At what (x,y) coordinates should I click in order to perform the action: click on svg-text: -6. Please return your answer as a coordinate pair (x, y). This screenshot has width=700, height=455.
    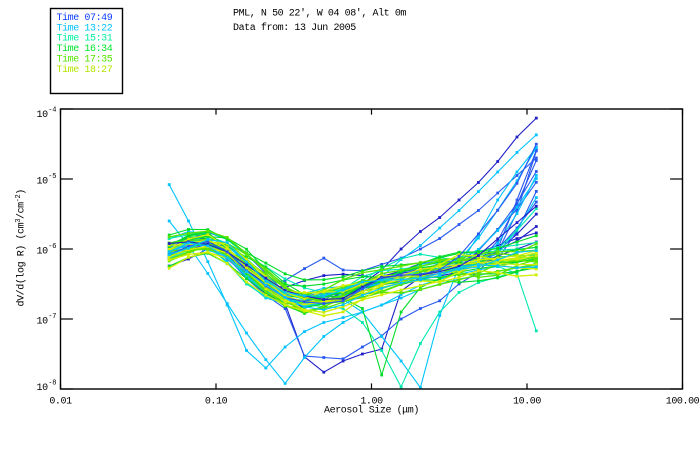
    Looking at the image, I should click on (52, 247).